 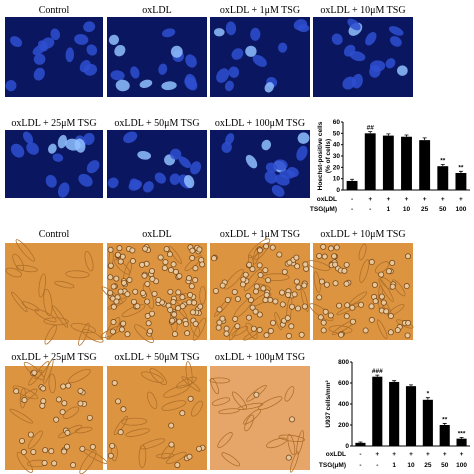 What do you see at coordinates (407, 209) in the screenshot?
I see `condition-value: 10` at bounding box center [407, 209].